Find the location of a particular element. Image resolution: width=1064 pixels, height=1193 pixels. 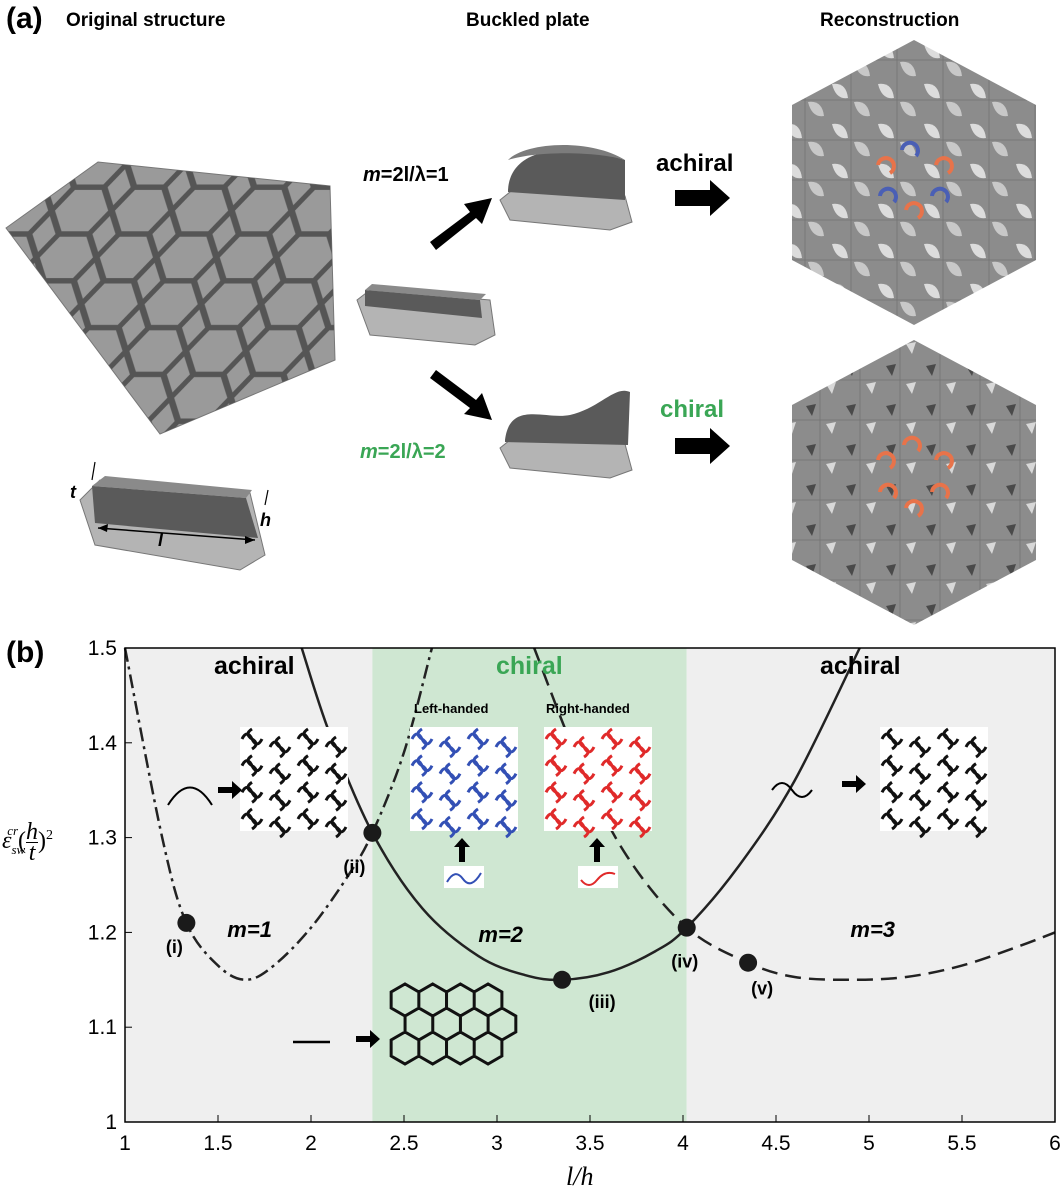

x-tick-label: 5.5 is located at coordinates (961, 1143).